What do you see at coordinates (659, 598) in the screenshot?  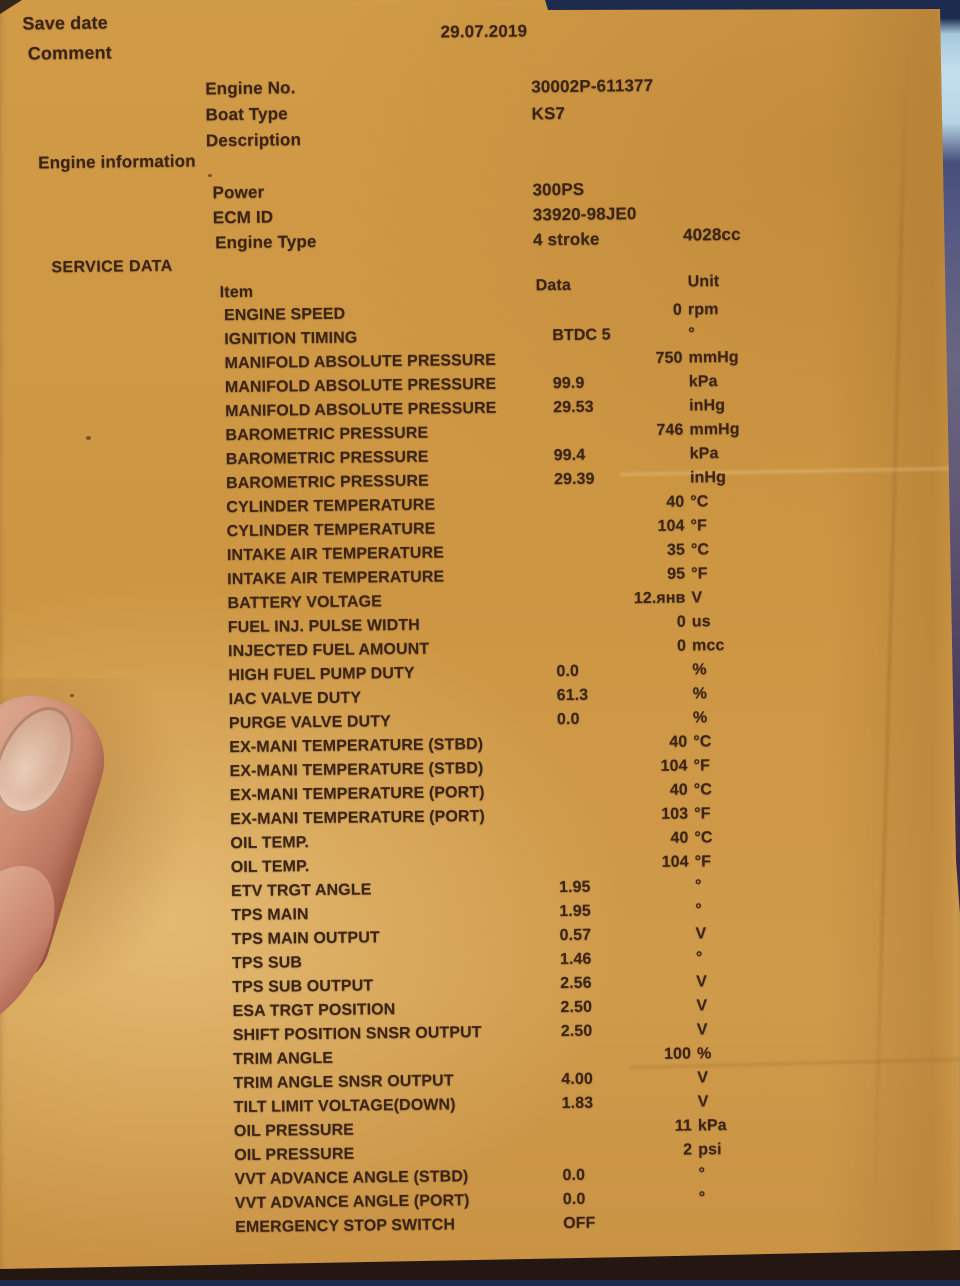 I see `service-value-cell: 12.янв` at bounding box center [659, 598].